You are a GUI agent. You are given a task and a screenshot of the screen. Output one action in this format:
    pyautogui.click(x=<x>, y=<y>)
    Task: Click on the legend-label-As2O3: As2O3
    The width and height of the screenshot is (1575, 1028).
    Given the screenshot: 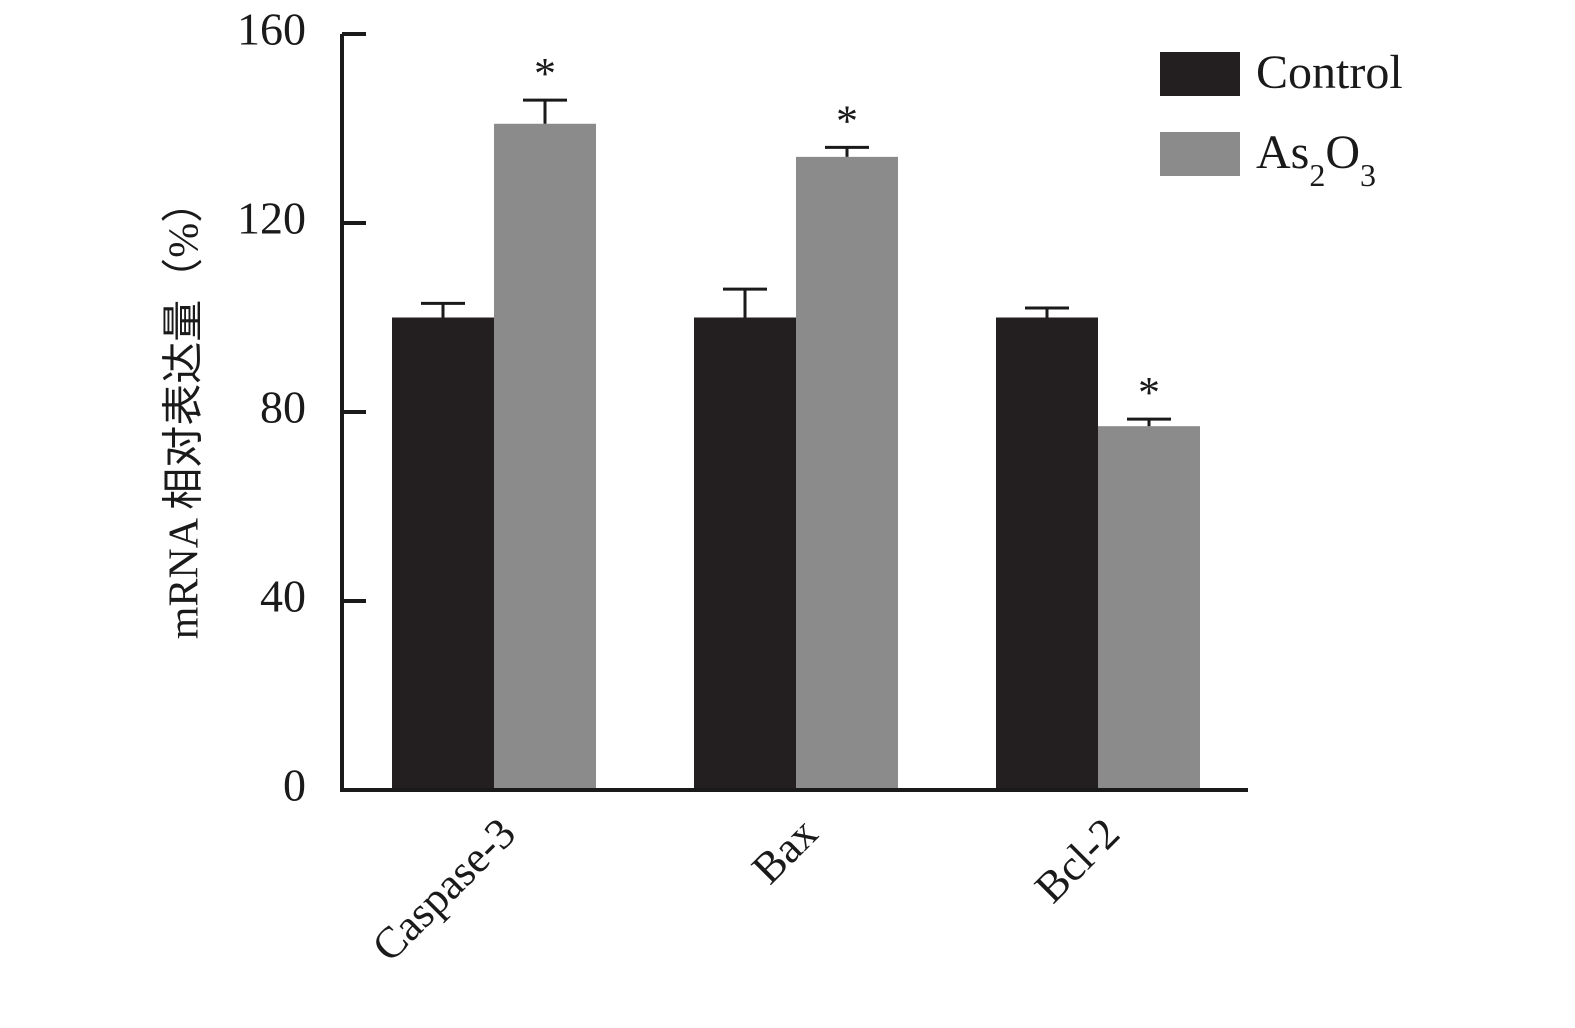 What is the action you would take?
    pyautogui.click(x=1316, y=159)
    